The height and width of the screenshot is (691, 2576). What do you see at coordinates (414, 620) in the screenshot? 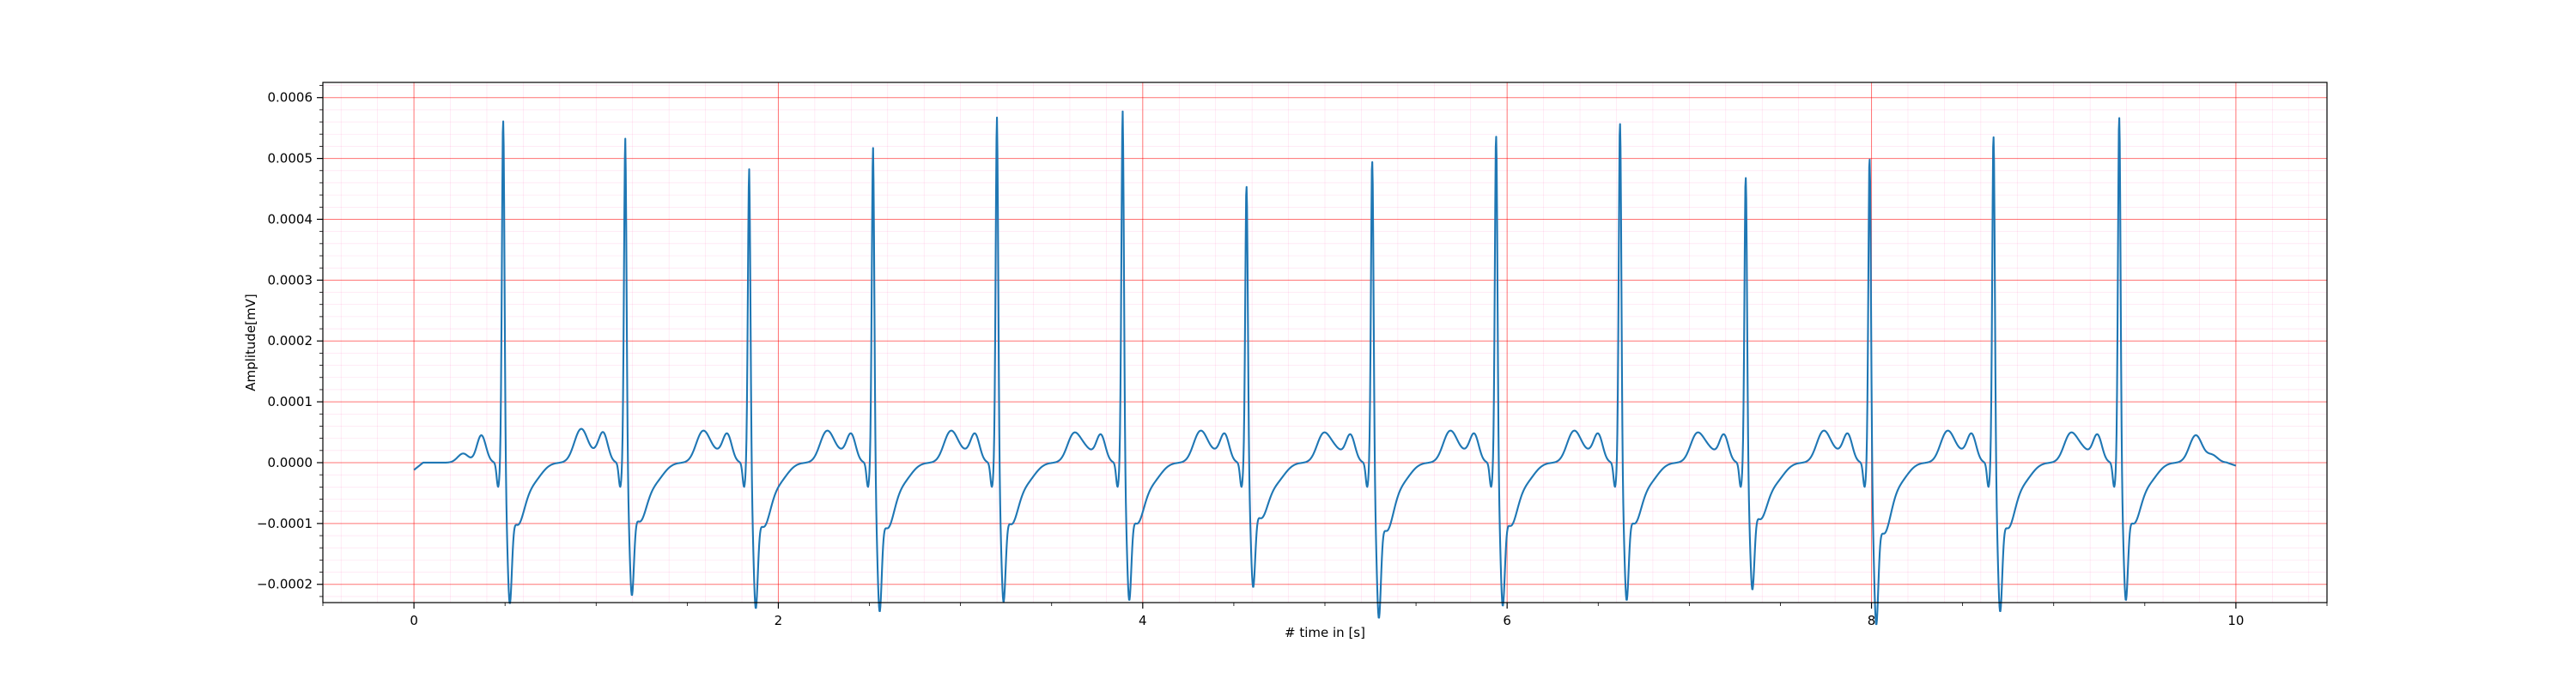
I see `x-tick-label: 0` at bounding box center [414, 620].